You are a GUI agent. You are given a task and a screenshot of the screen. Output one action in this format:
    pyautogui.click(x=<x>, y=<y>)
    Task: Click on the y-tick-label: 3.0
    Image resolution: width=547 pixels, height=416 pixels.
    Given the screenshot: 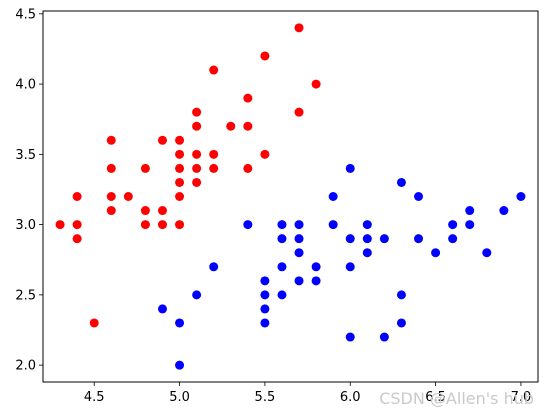 What is the action you would take?
    pyautogui.click(x=25, y=225)
    